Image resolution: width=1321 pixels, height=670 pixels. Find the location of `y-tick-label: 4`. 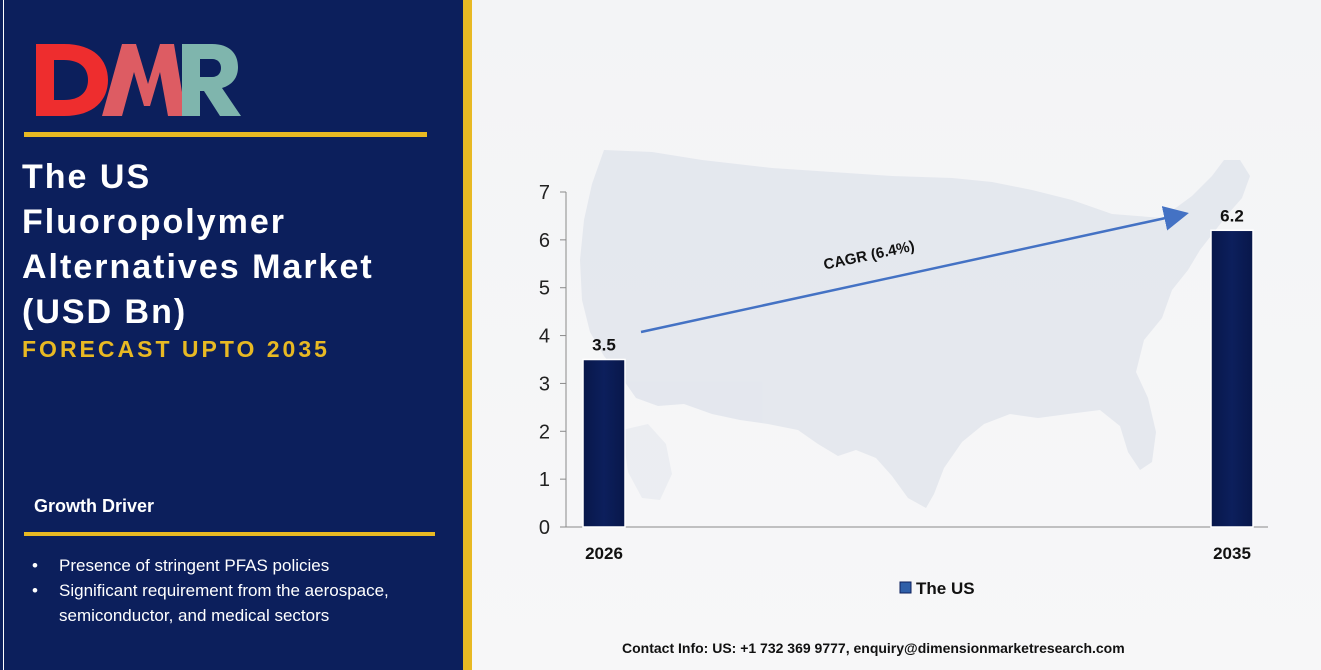

y-tick-label: 4 is located at coordinates (544, 337).